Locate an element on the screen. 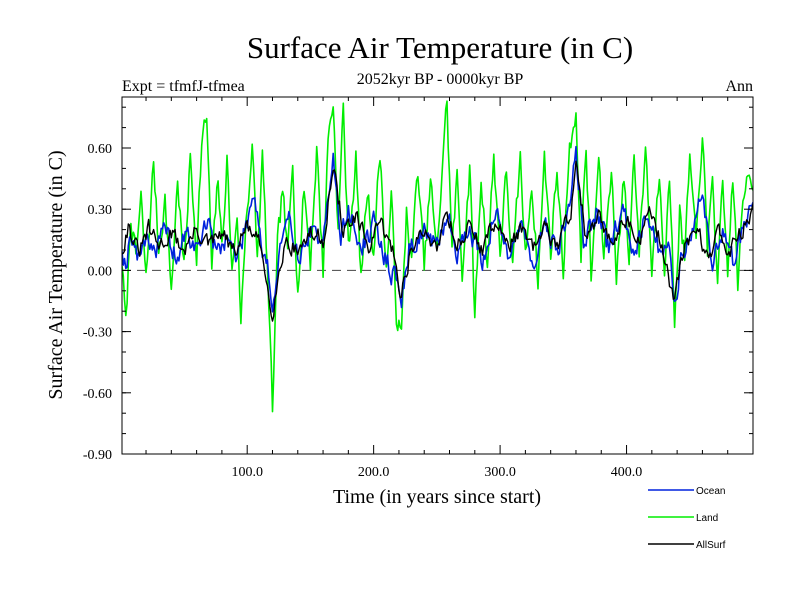 This screenshot has height=600, width=800. y-axis-label: Surface Air Temperature (in C) is located at coordinates (56, 274).